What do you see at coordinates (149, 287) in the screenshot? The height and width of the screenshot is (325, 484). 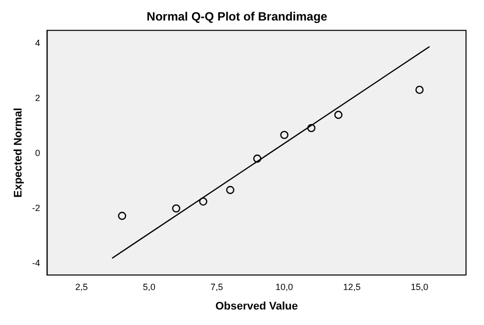 I see `x-tick-label: 5,0` at bounding box center [149, 287].